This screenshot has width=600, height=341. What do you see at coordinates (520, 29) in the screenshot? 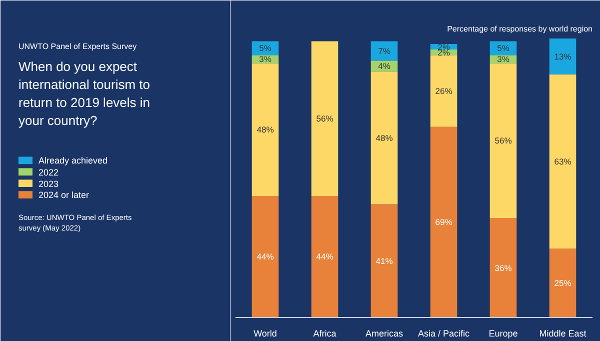
I see `chart-subtitle: Percentage of responses by world region` at bounding box center [520, 29].